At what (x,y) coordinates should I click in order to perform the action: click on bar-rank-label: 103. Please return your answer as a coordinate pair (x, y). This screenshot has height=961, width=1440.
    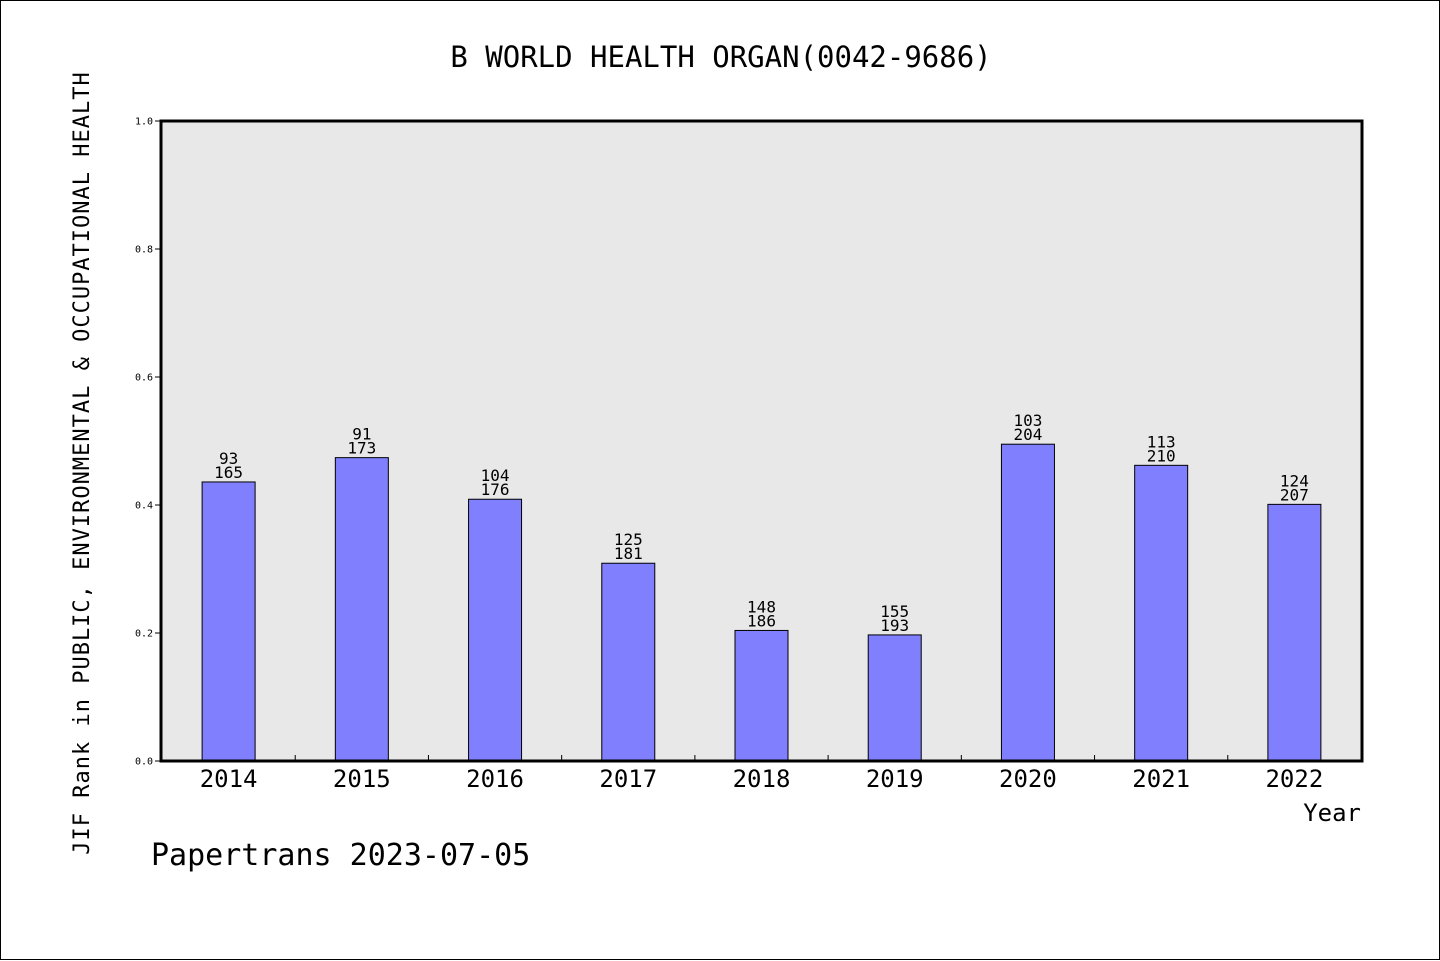
    Looking at the image, I should click on (1027, 420).